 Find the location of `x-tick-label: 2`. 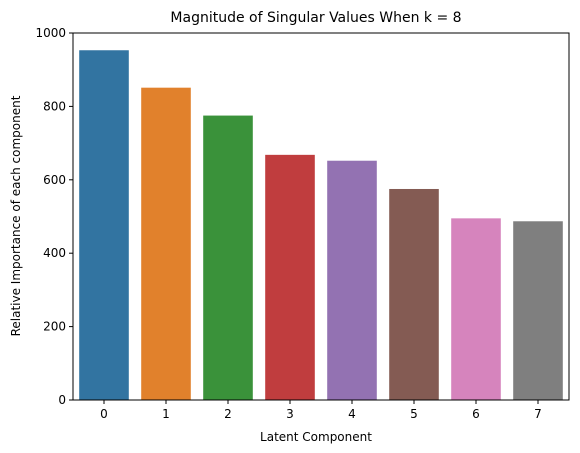

x-tick-label: 2 is located at coordinates (228, 414).